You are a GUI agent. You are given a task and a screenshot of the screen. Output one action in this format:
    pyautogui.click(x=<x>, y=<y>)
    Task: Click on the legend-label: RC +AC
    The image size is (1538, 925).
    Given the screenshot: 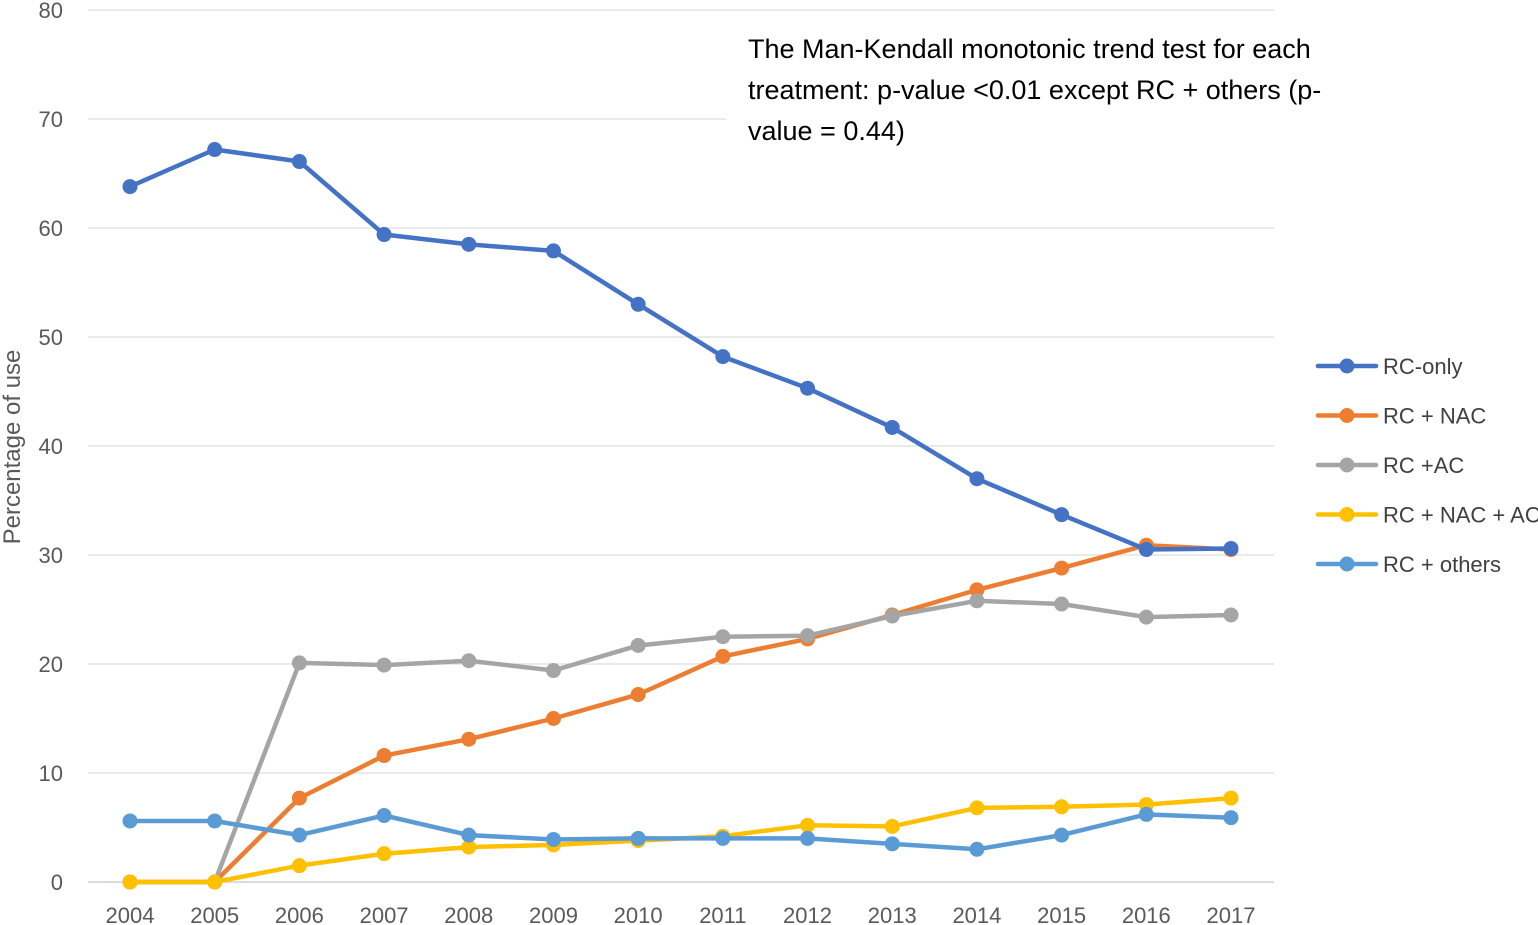 What is the action you would take?
    pyautogui.click(x=1423, y=465)
    